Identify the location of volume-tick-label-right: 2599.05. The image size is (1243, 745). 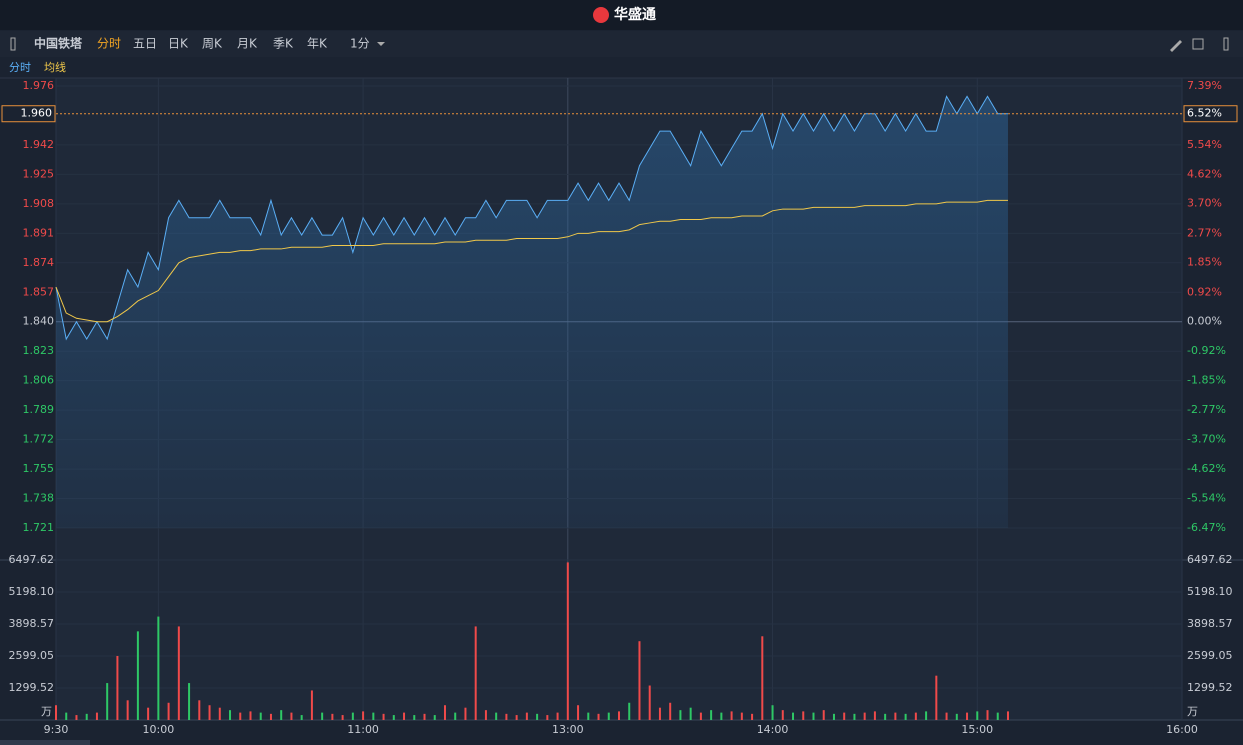
(1210, 655).